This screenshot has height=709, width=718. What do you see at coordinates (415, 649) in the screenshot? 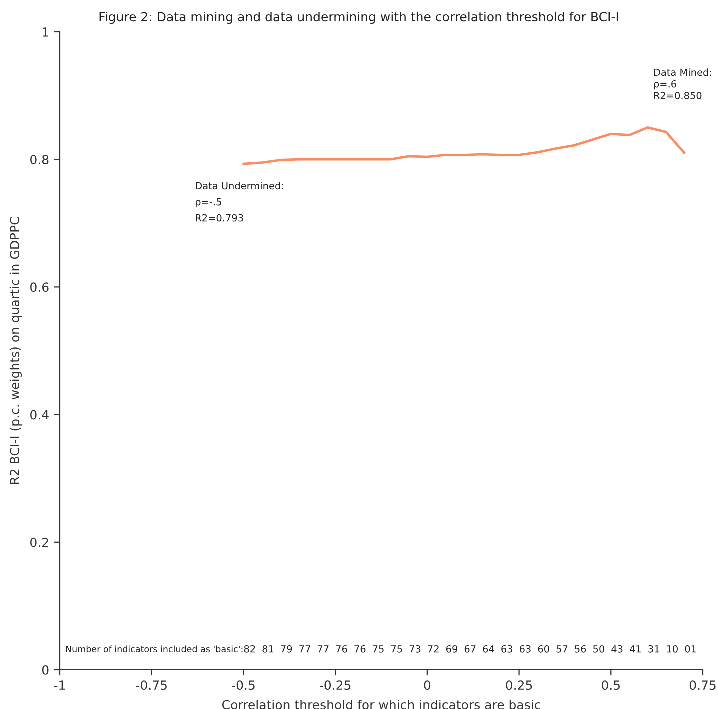
I see `annotation: 73` at bounding box center [415, 649].